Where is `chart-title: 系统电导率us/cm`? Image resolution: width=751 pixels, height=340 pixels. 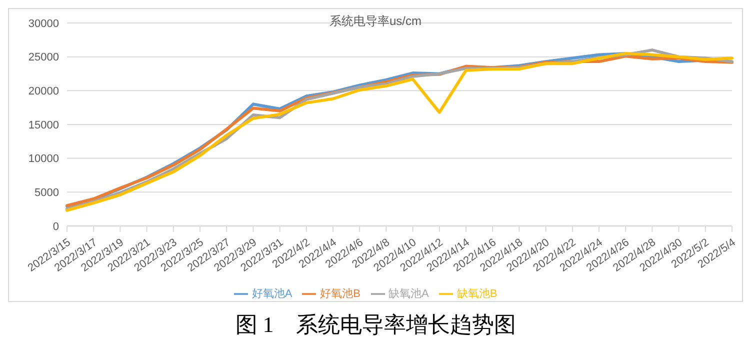 chart-title: 系统电导率us/cm is located at coordinates (375, 21).